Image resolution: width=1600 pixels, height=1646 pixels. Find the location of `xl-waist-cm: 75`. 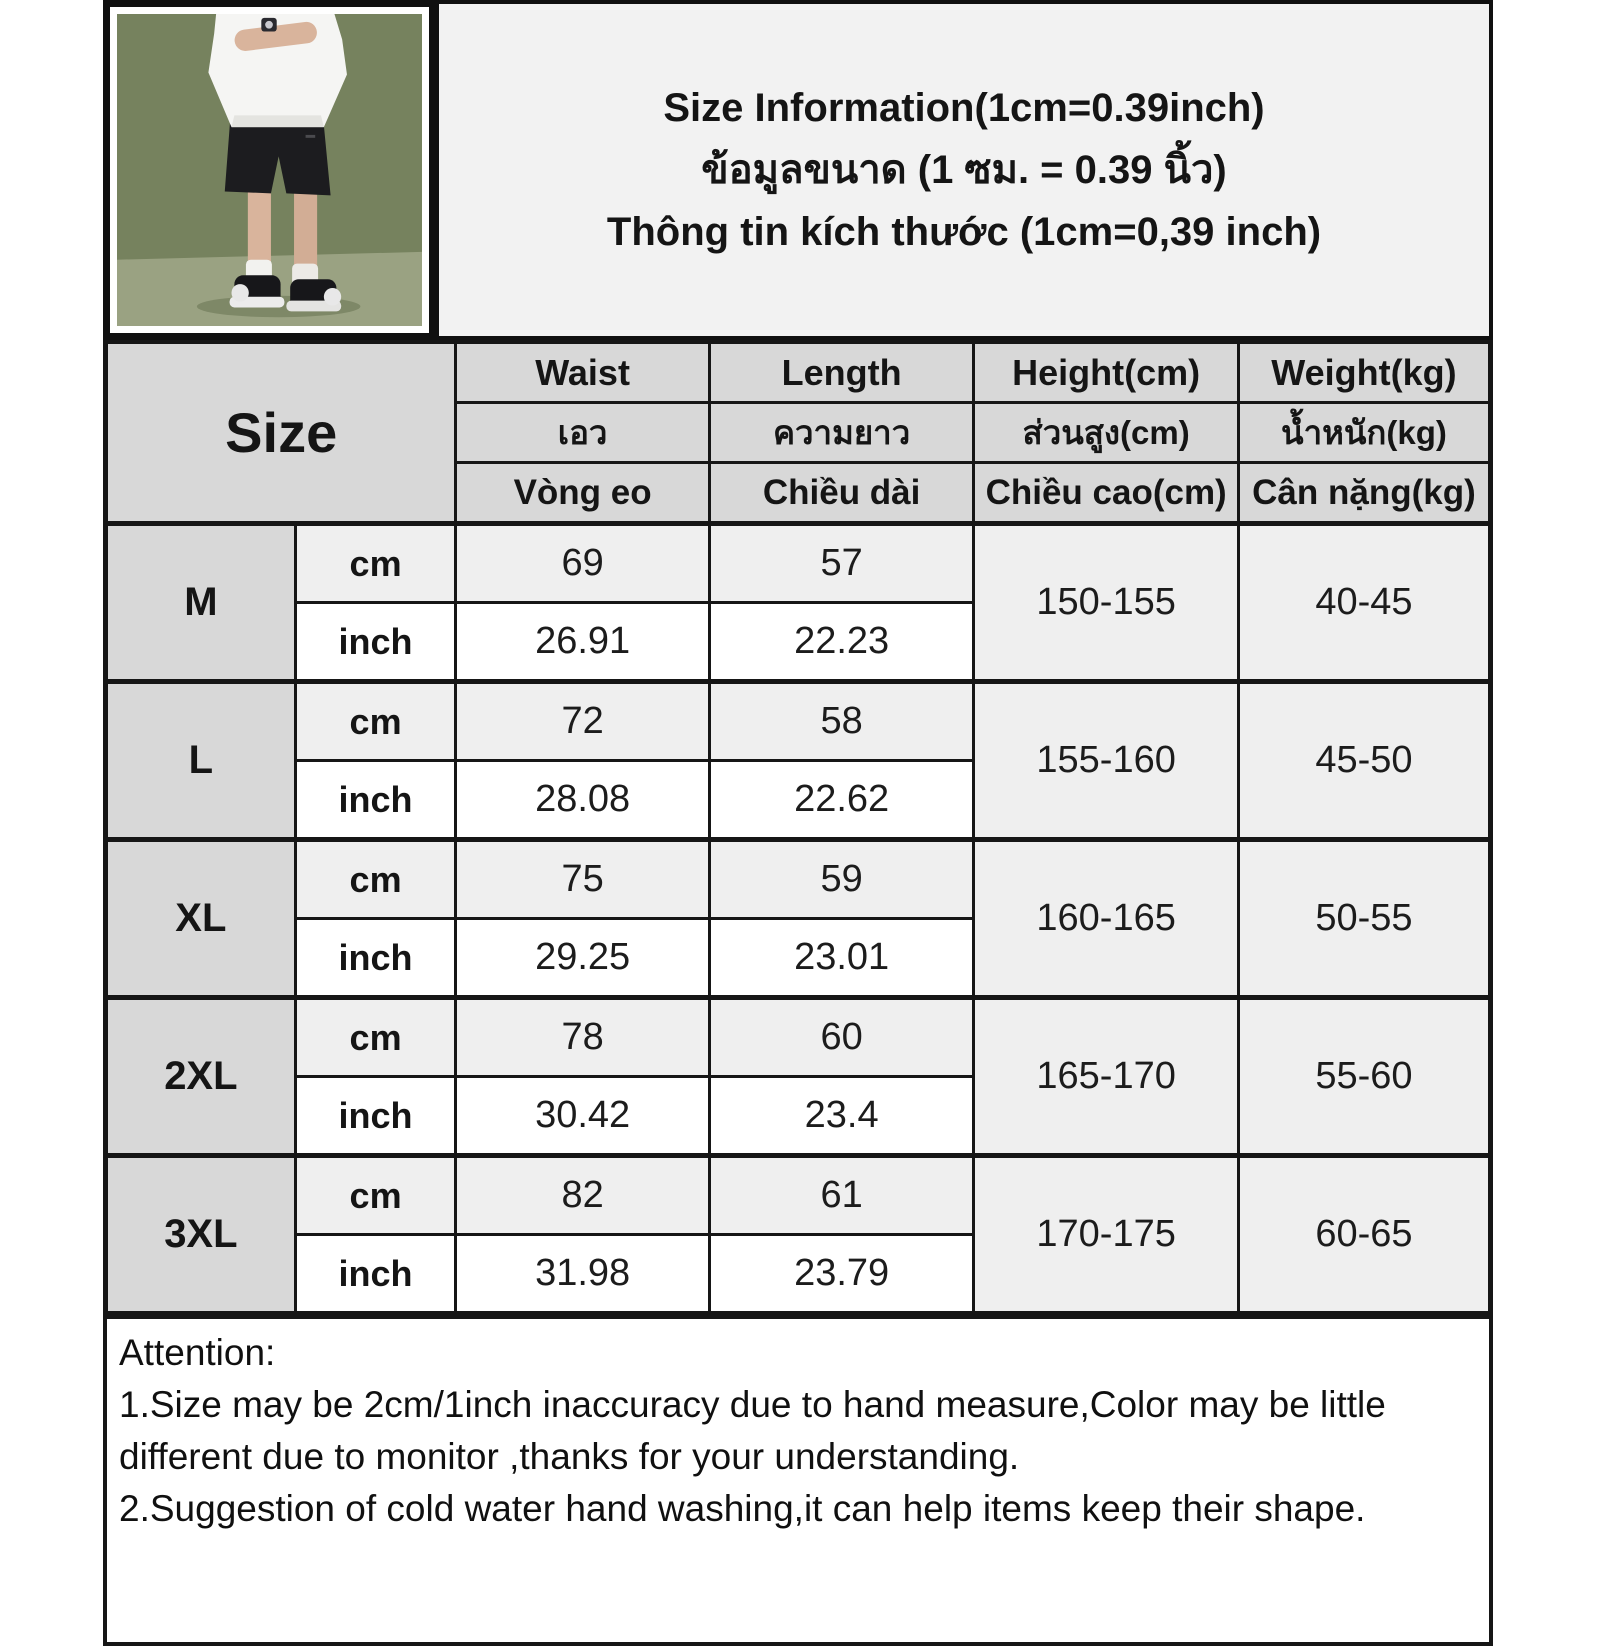

xl-waist-cm: 75 is located at coordinates (582, 878).